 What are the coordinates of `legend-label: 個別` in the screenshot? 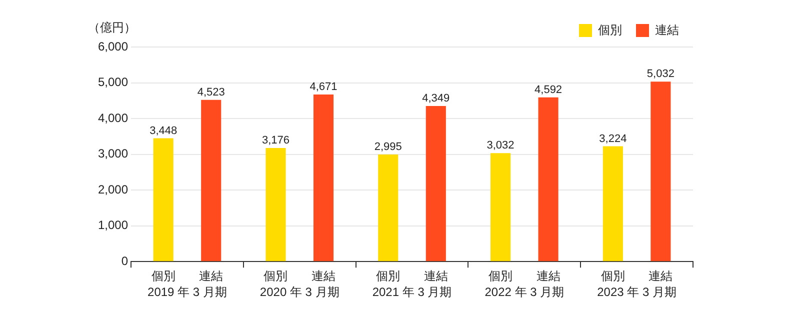 It's located at (610, 29).